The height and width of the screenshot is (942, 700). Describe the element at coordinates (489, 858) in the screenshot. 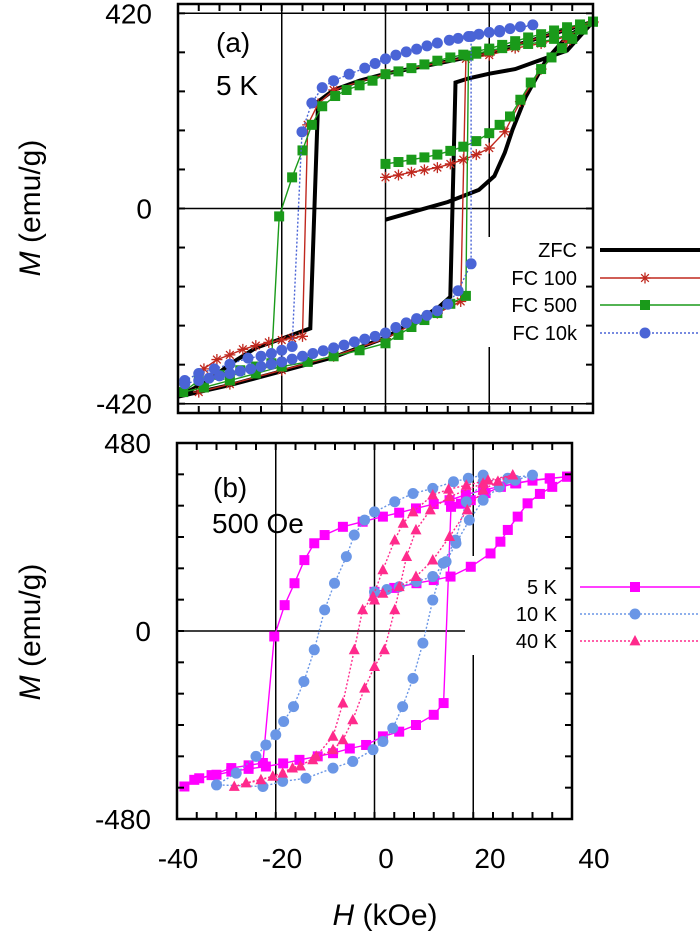

I see `x-tick-label: 20` at that location.